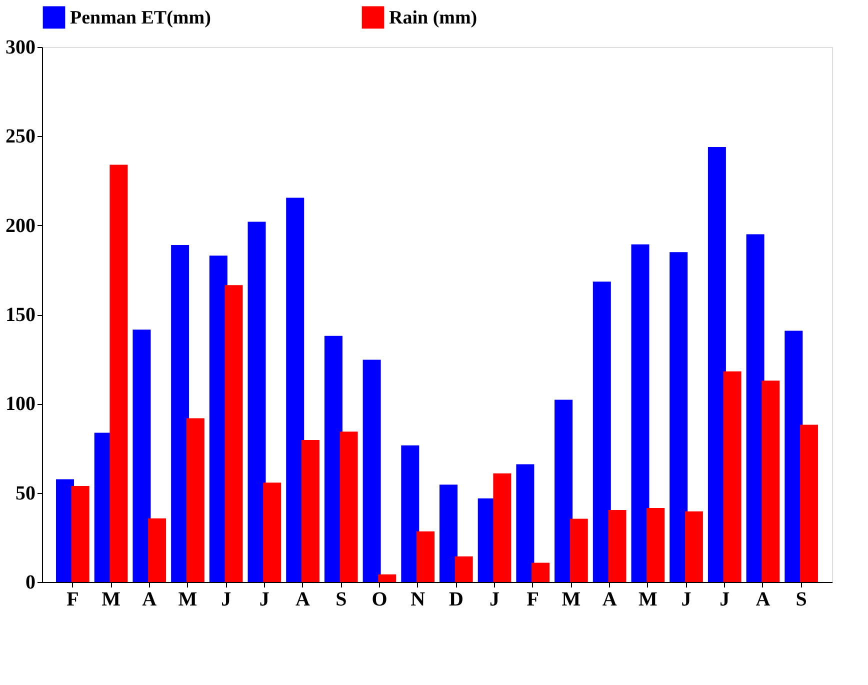  Describe the element at coordinates (21, 315) in the screenshot. I see `y-tick-label: 150` at that location.